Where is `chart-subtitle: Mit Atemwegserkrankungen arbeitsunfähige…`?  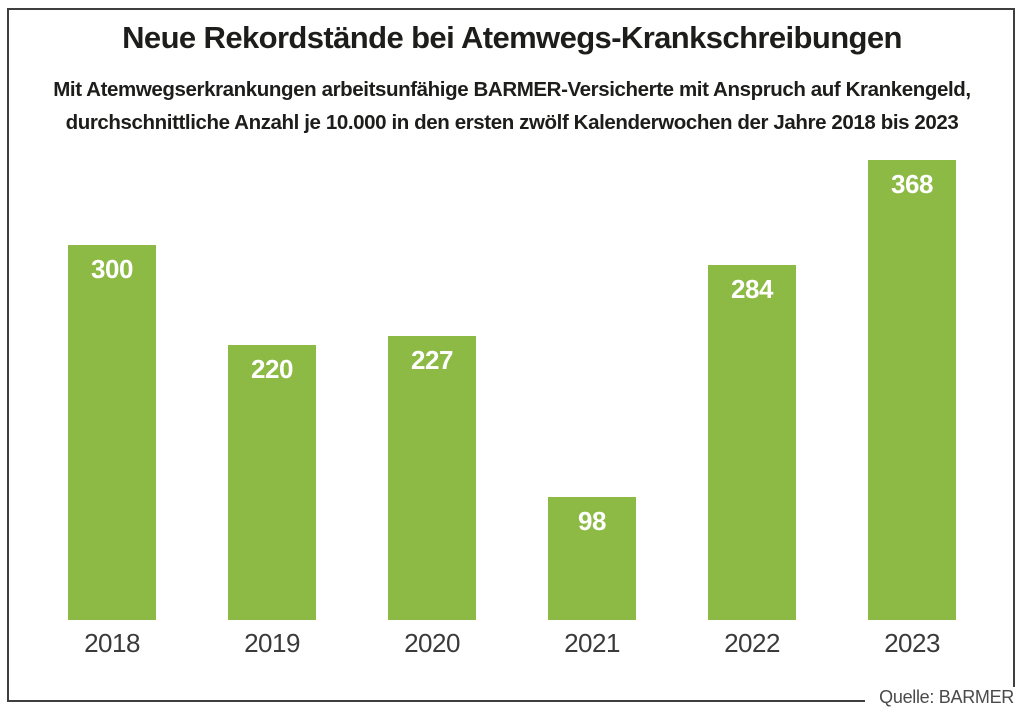
chart-subtitle: Mit Atemwegserkrankungen arbeitsunfähige… is located at coordinates (512, 107).